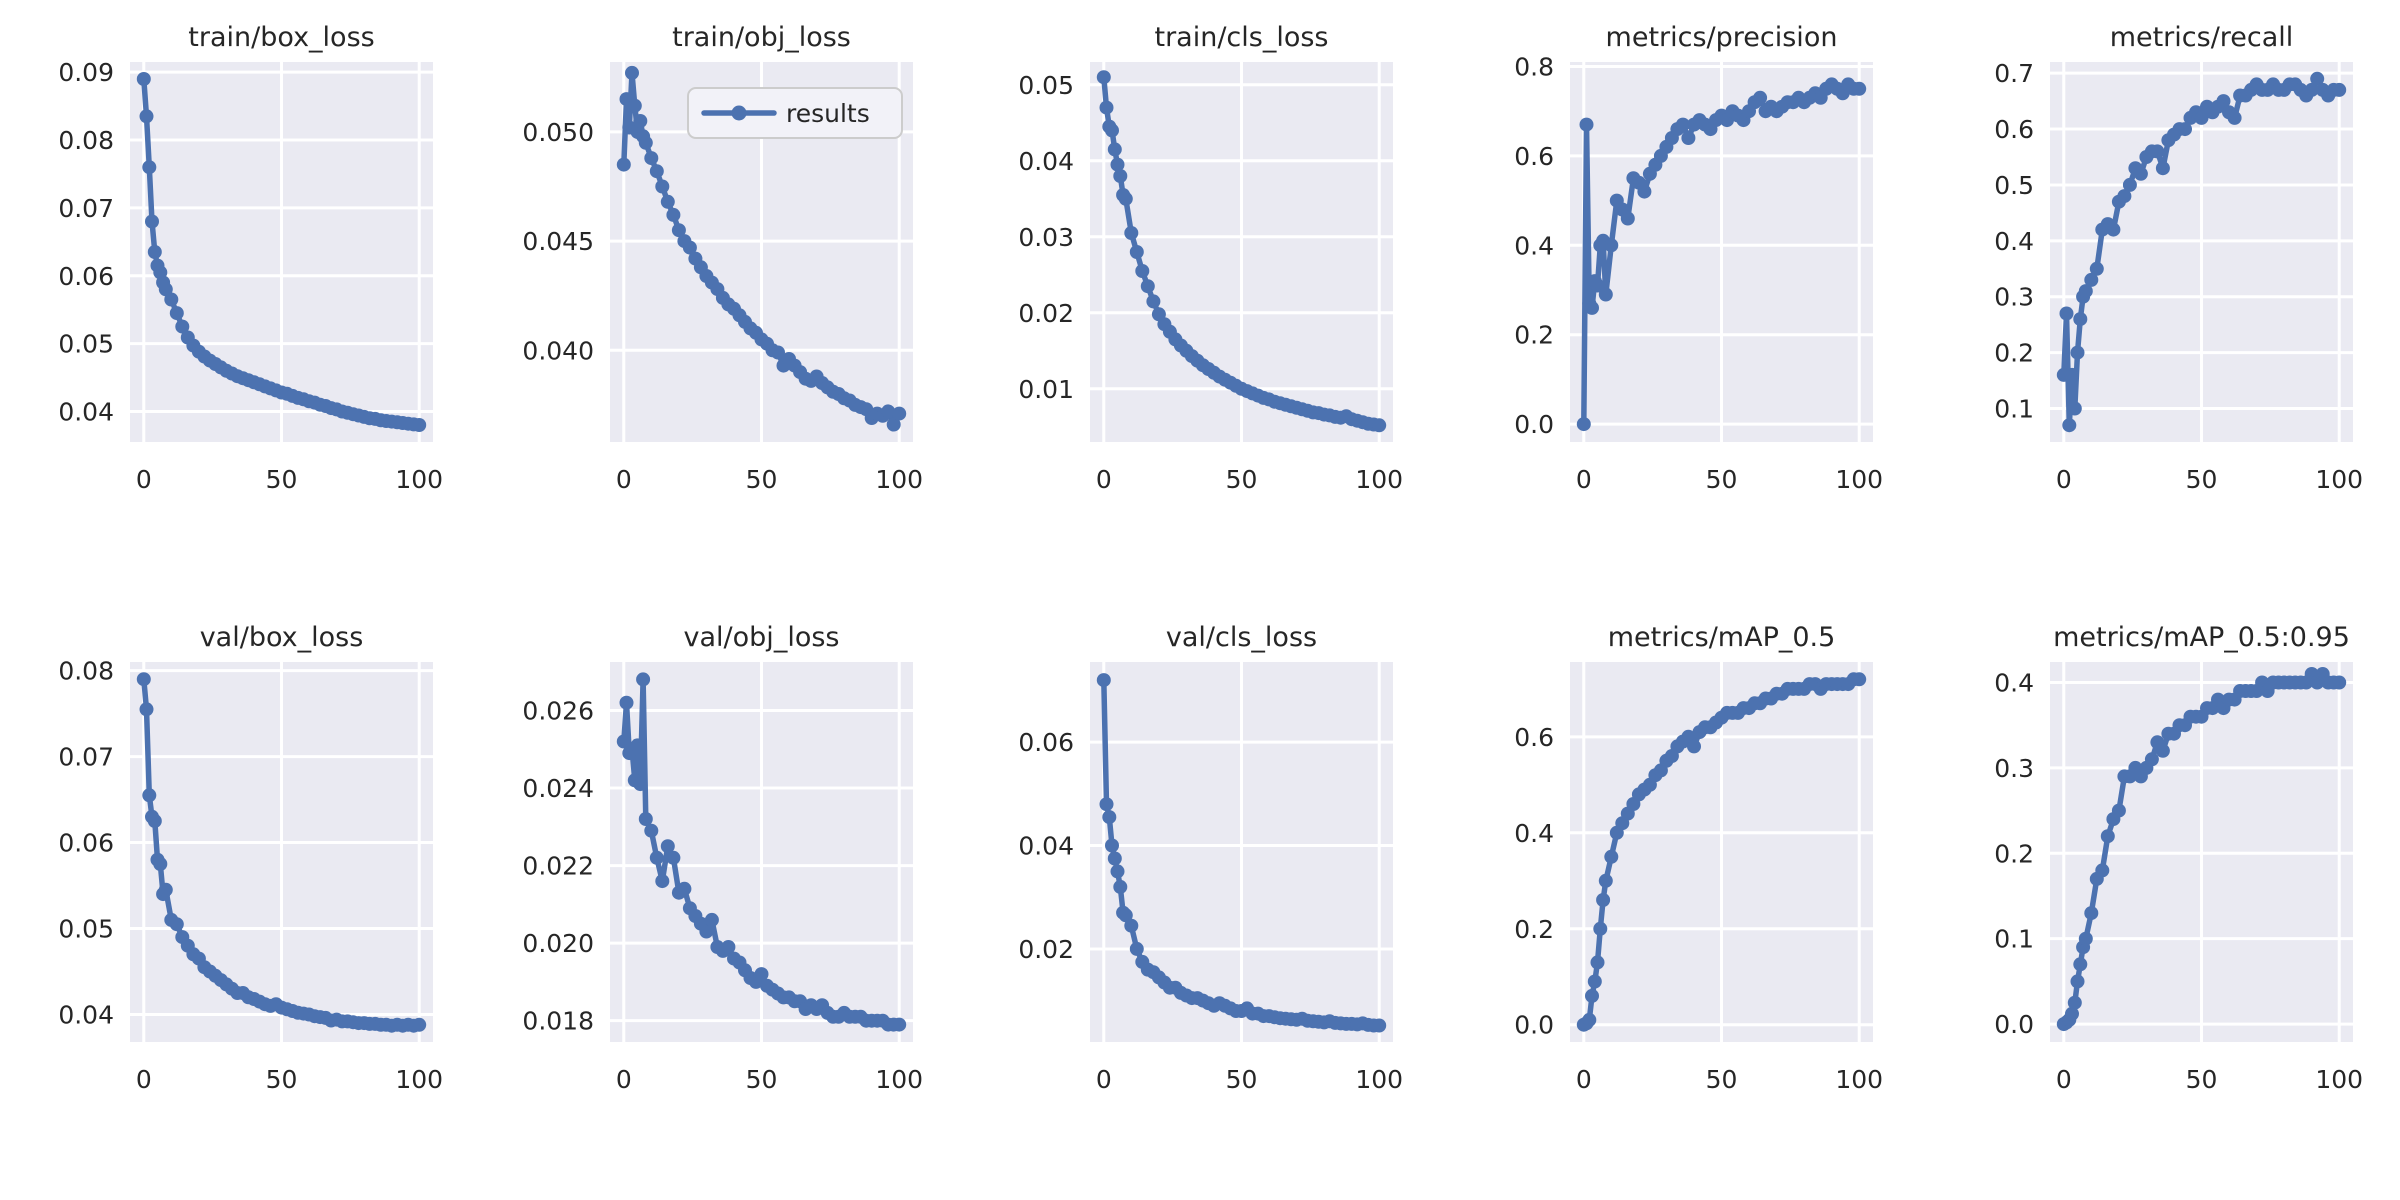 This screenshot has height=1200, width=2400. I want to click on plot-canvas-val-obj-loss: 0 50 100 0.018 0.020 0.022 0.024 0.026, so click(722, 878).